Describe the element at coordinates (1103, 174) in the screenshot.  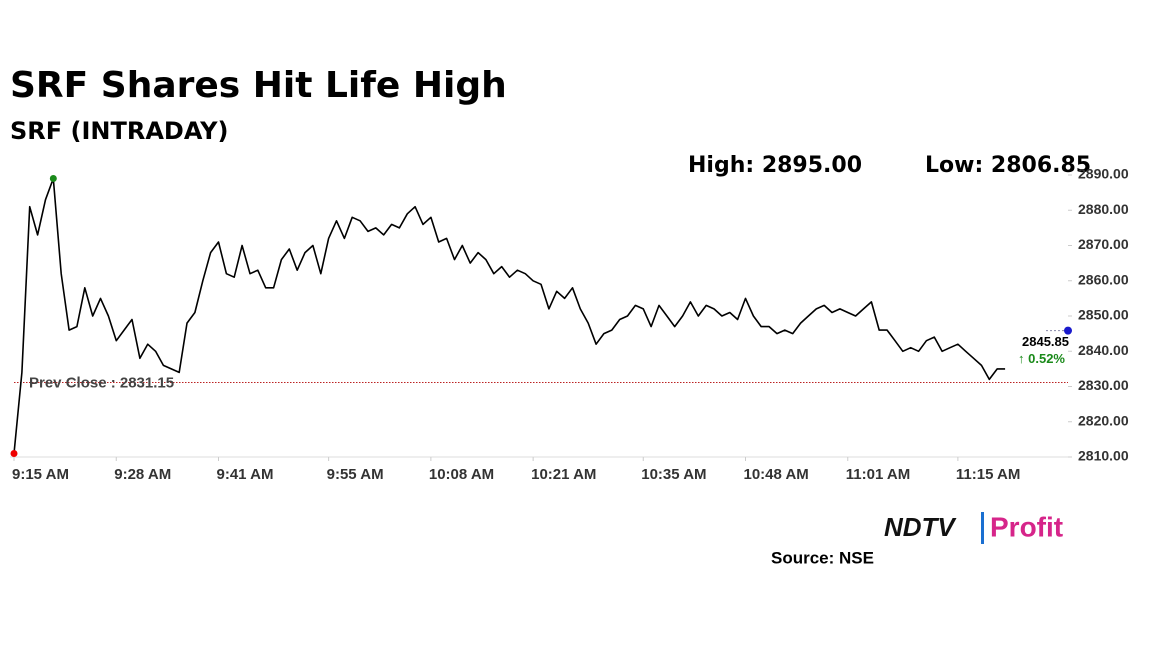
I see `y-tick-label: 2890.00` at that location.